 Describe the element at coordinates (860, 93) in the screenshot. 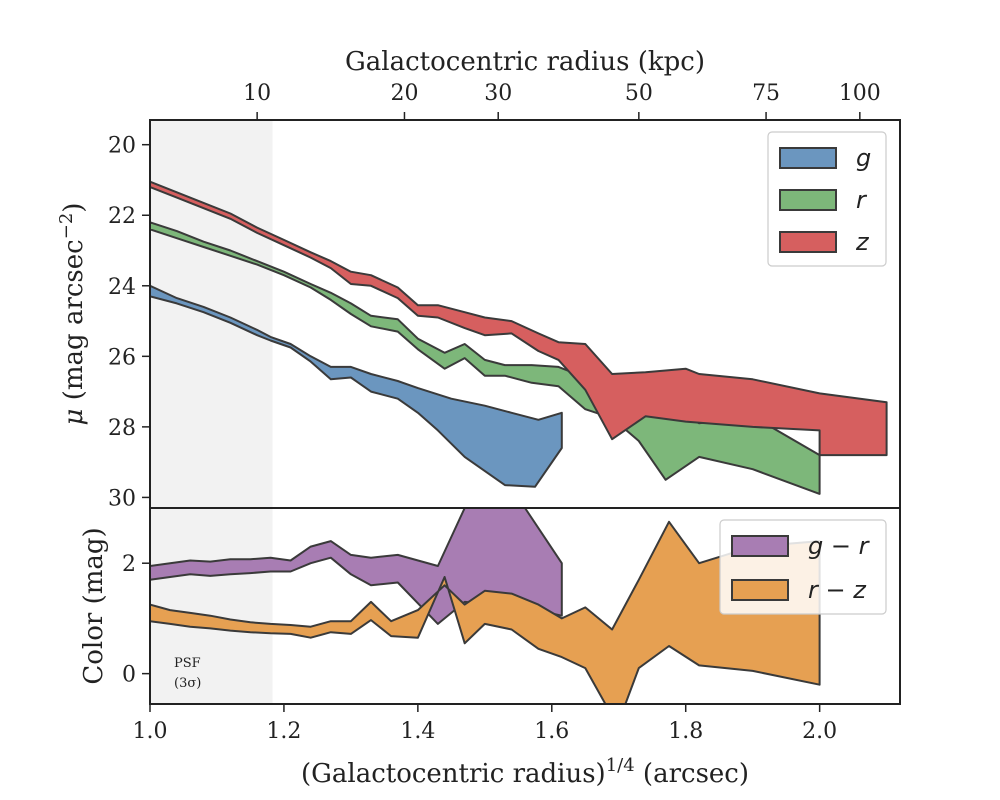

I see `top-axis-tick-label: 100` at that location.